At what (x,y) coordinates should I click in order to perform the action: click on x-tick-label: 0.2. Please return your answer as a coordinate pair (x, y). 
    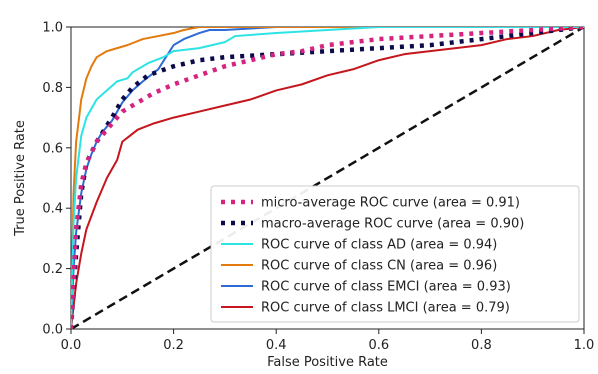
    Looking at the image, I should click on (173, 345).